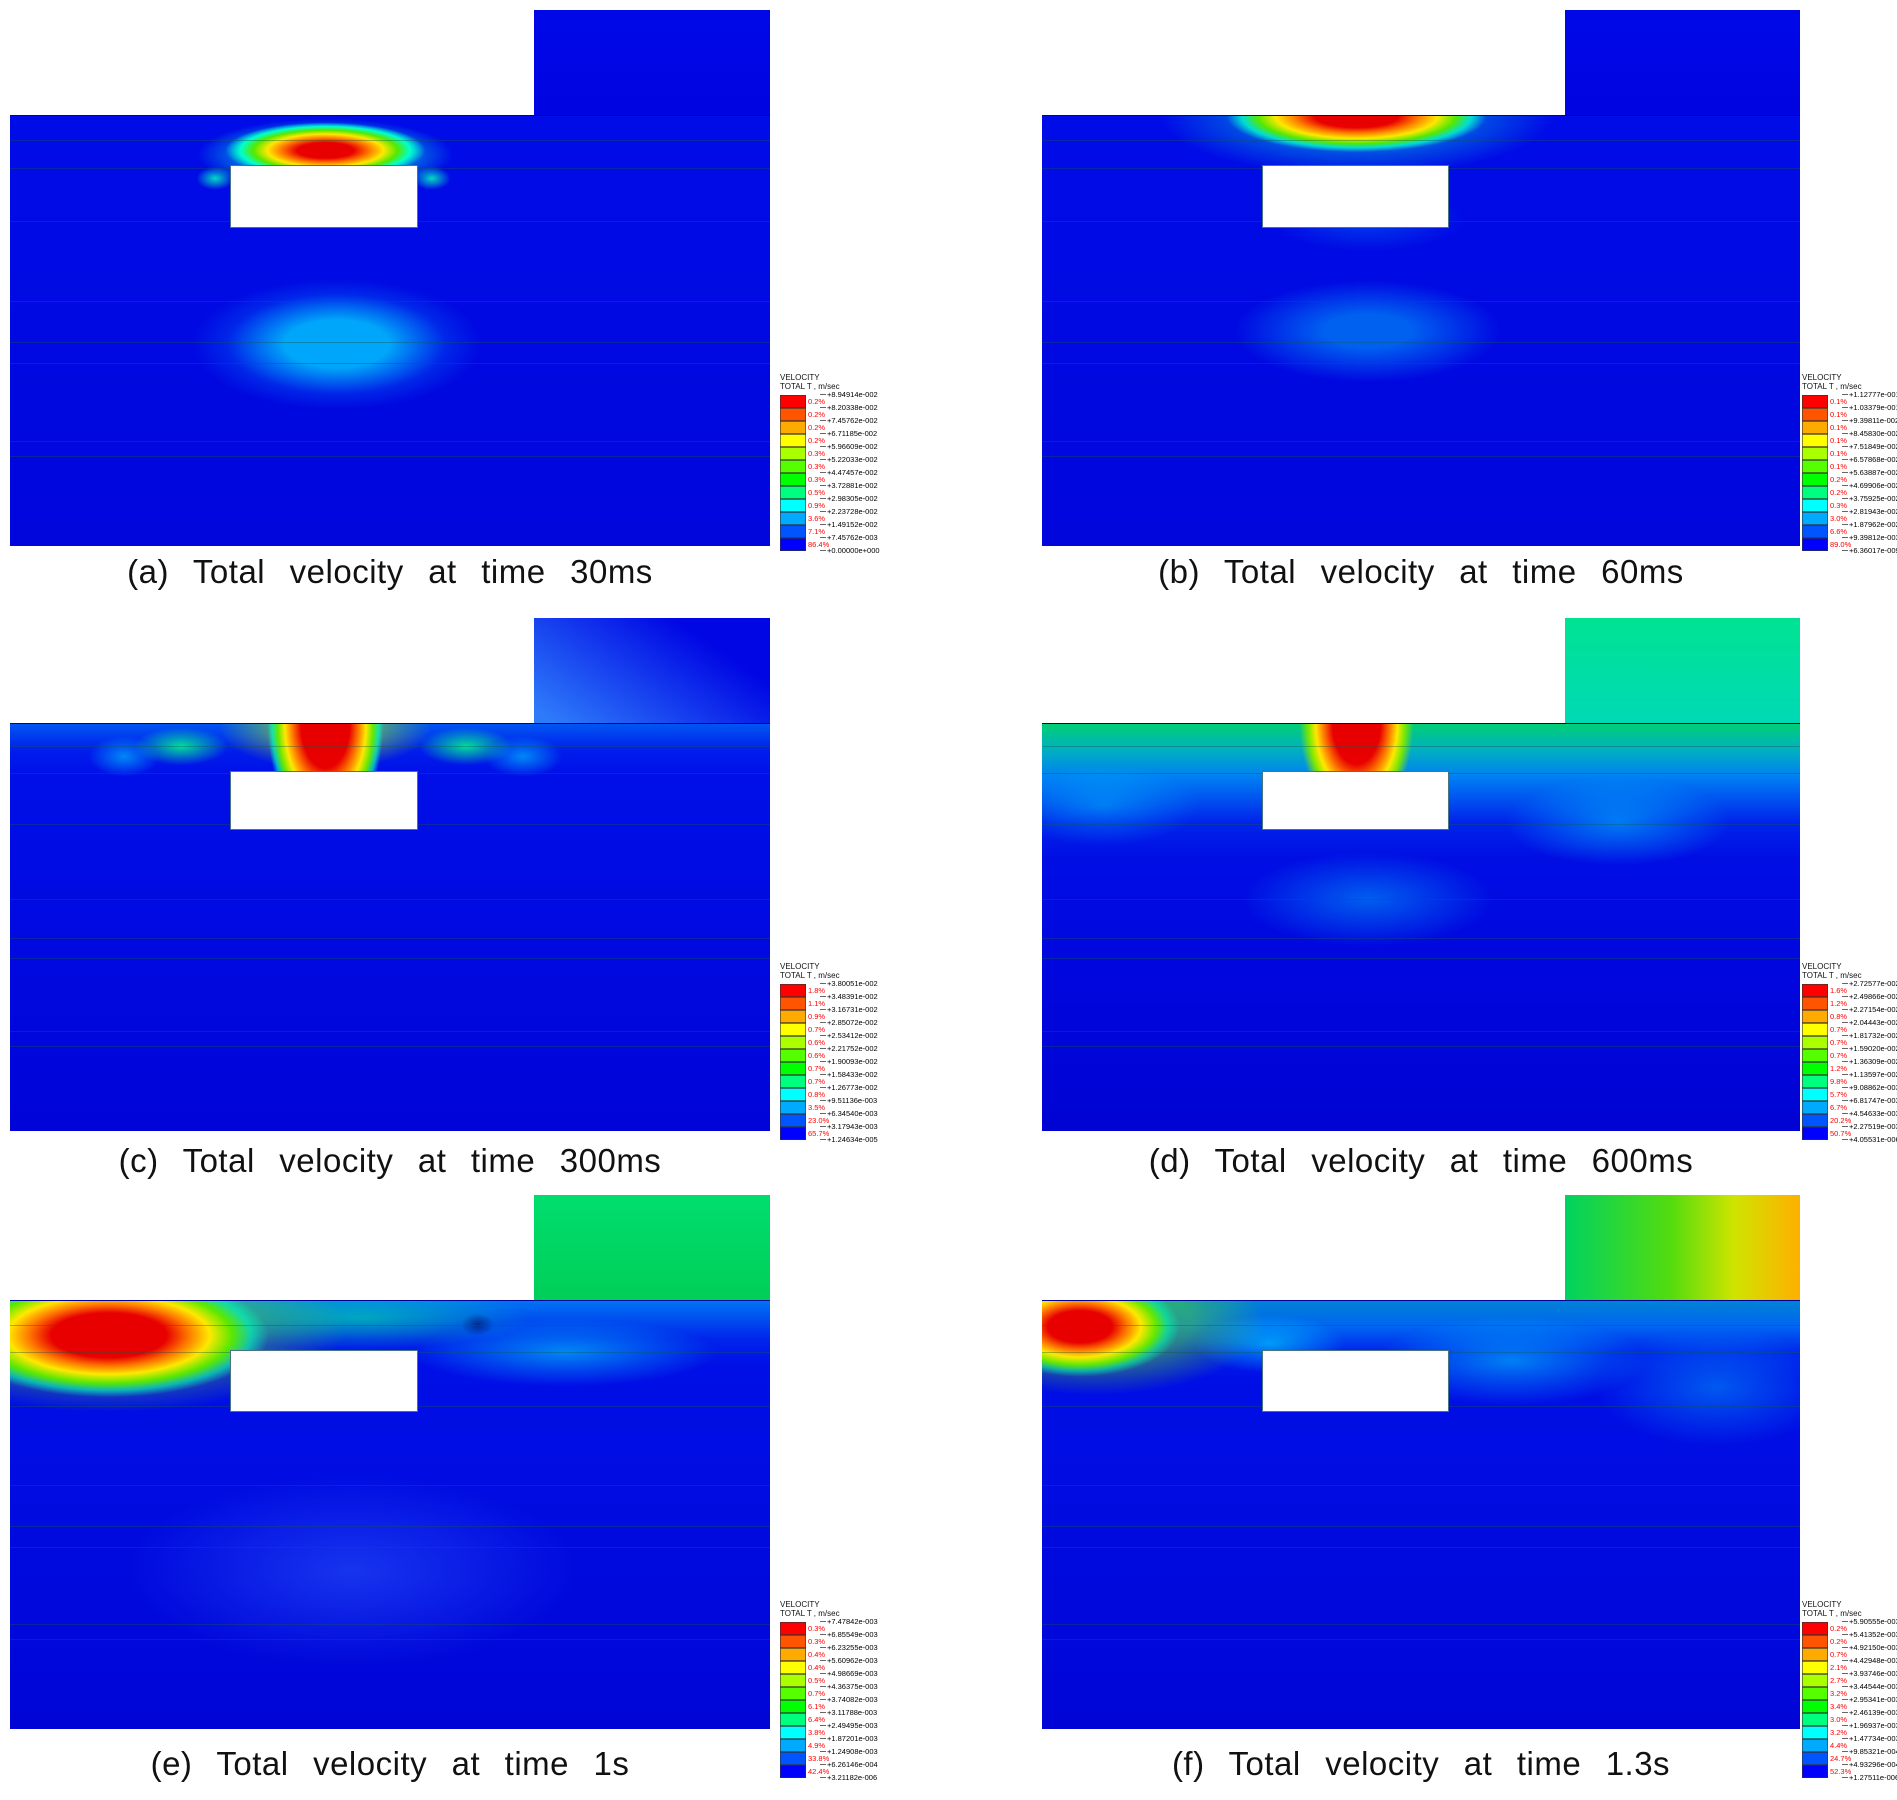  Describe the element at coordinates (1869, 408) in the screenshot. I see `legend-level-value: +1.03379e-001` at that location.